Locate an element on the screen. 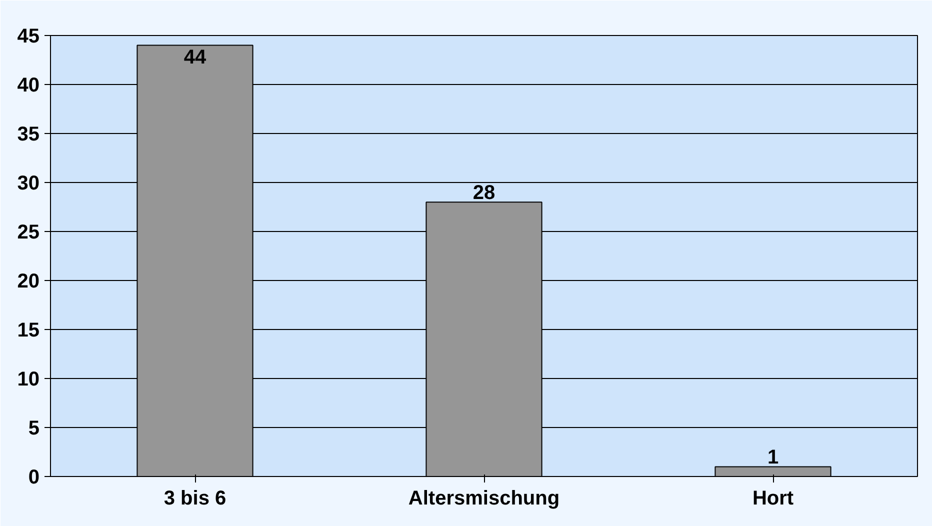  data-label: 44 is located at coordinates (195, 57).